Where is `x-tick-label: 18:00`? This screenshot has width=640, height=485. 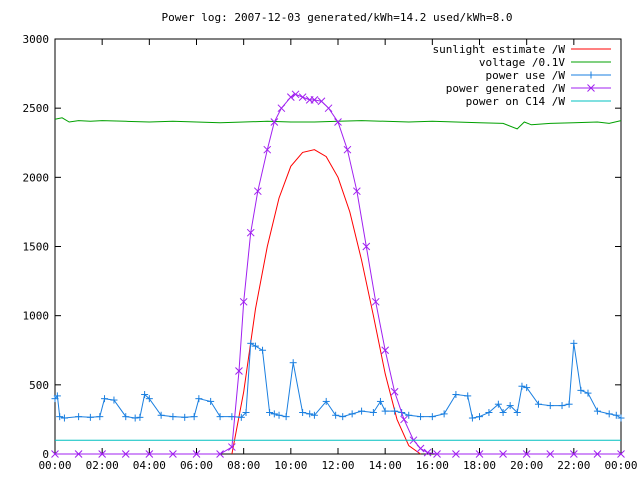 x-tick-label: 18:00 is located at coordinates (479, 465).